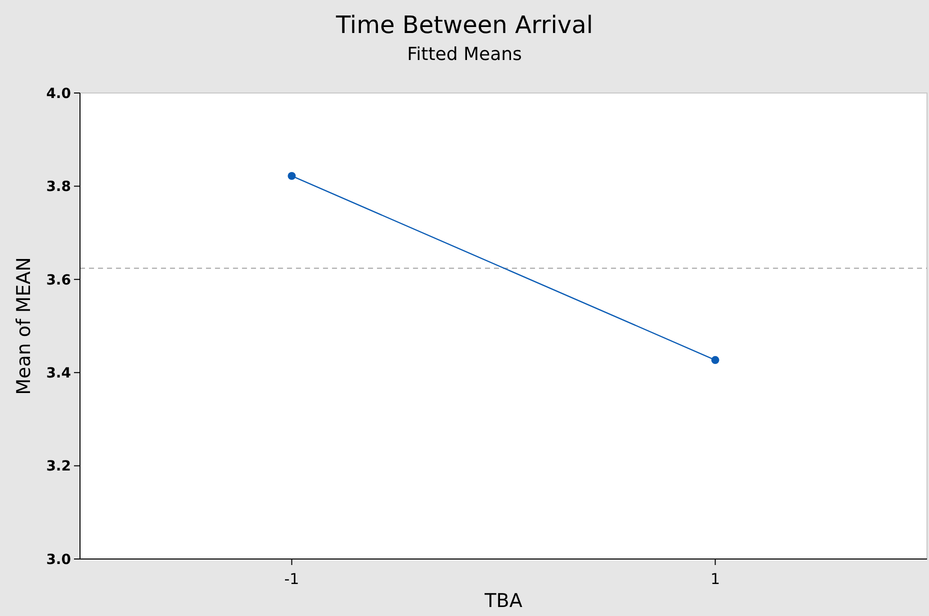 The width and height of the screenshot is (929, 616). I want to click on y-tick-label: 4.0, so click(59, 94).